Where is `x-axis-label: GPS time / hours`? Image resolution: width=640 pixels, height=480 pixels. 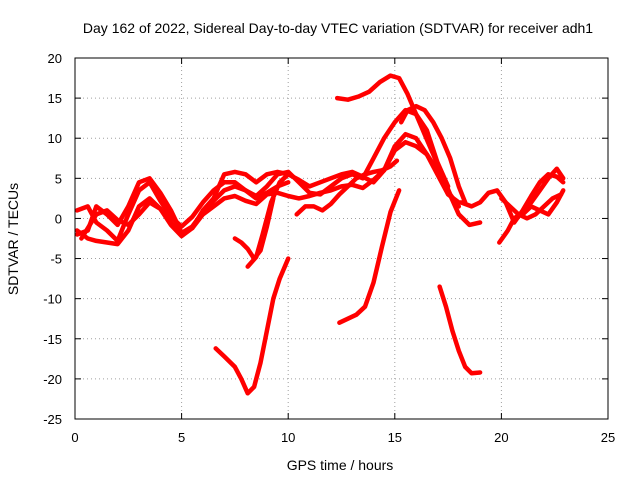 x-axis-label: GPS time / hours is located at coordinates (340, 465).